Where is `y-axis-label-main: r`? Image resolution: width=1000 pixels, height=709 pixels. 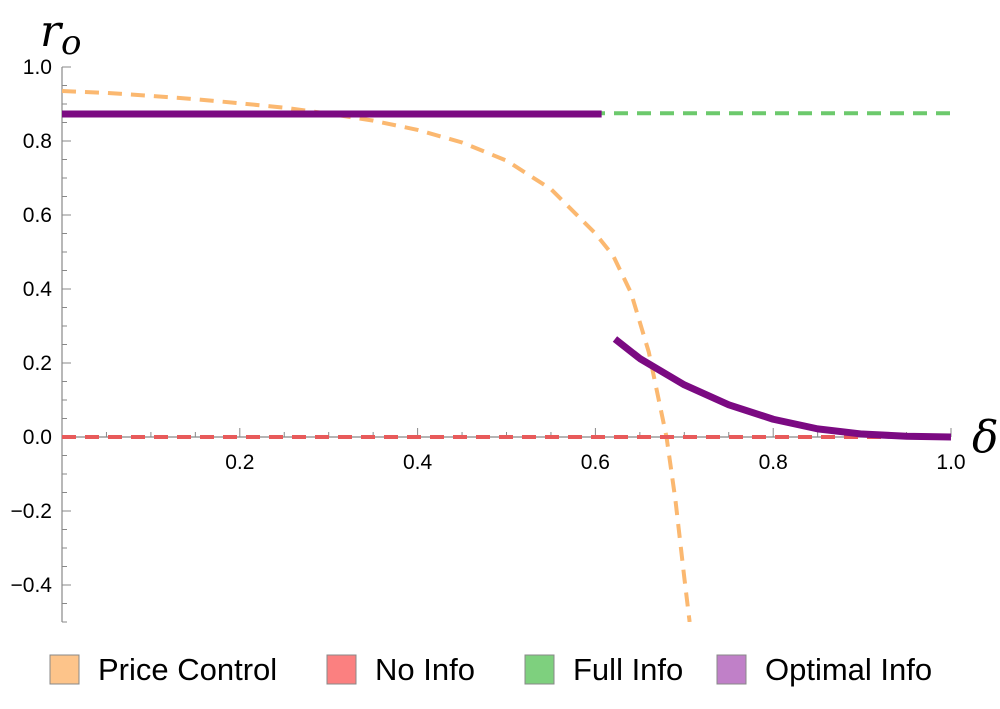 y-axis-label-main: r is located at coordinates (52, 31).